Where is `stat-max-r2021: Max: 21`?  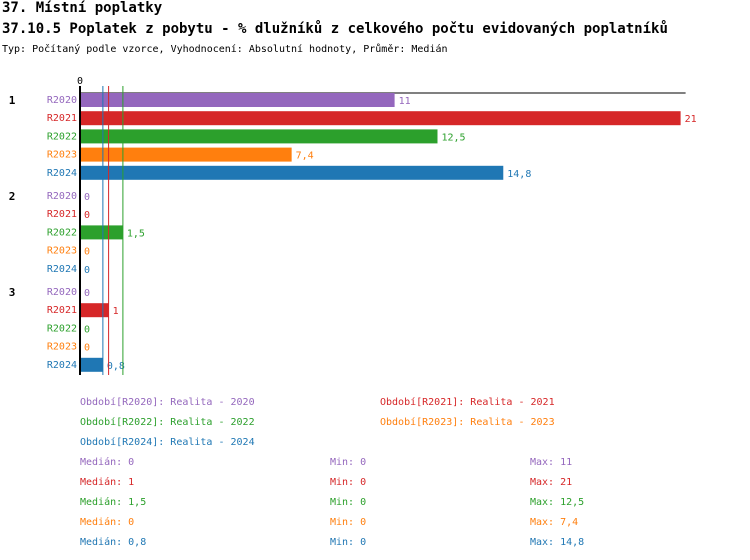 stat-max-r2021: Max: 21 is located at coordinates (551, 482).